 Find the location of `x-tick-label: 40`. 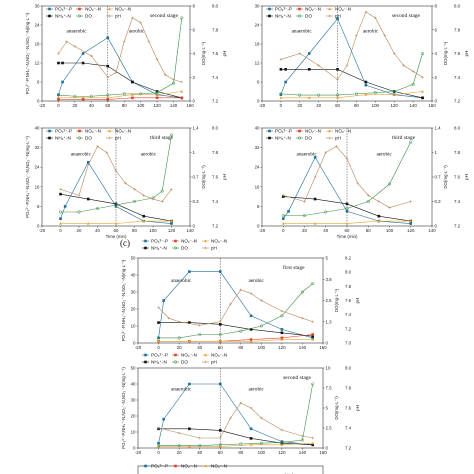

x-tick-label: 40 is located at coordinates (97, 230).